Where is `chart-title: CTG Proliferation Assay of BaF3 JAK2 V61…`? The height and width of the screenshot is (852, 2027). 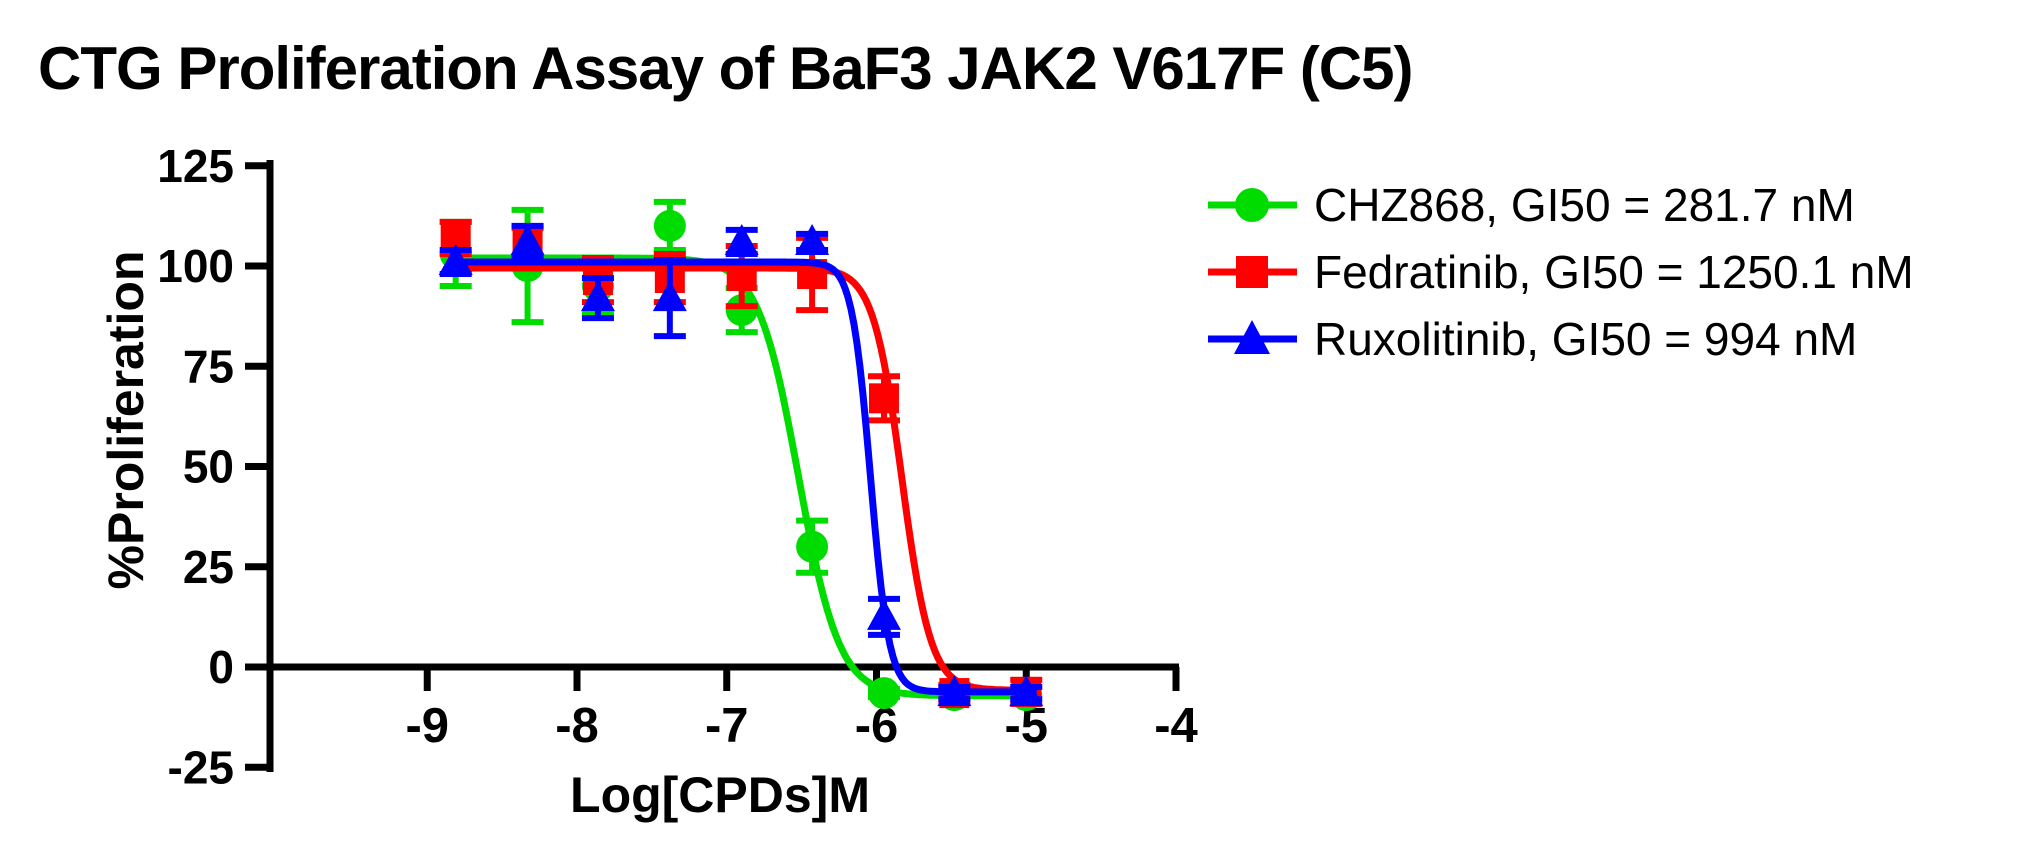
chart-title: CTG Proliferation Assay of BaF3 JAK2 V61… is located at coordinates (725, 68).